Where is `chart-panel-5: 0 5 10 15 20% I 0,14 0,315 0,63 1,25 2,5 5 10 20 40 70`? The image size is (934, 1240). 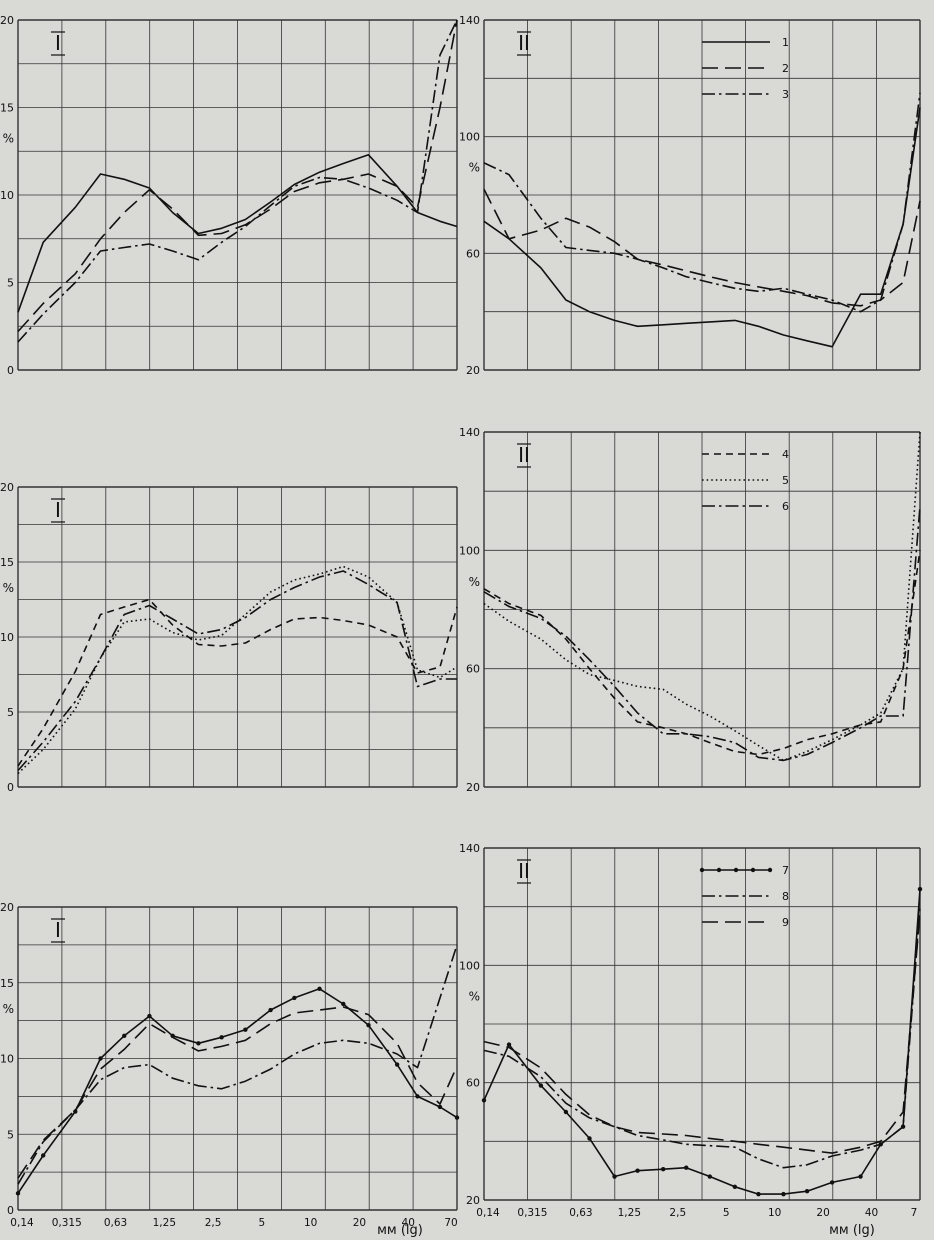 chart-panel-5: 0 5 10 15 20% I 0,14 0,315 0,63 1,25 2,5 5 10 20 40 70 is located at coordinates (230, 1065).